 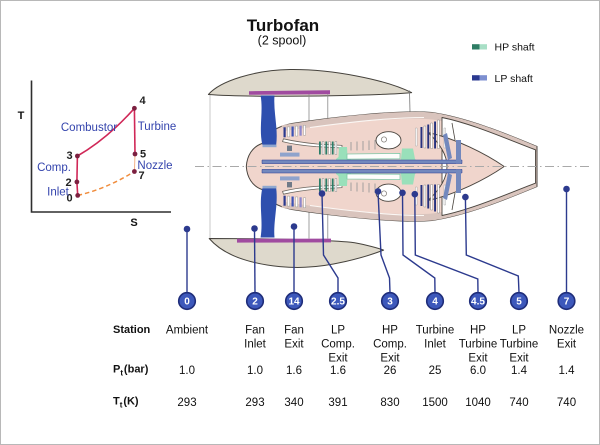 I want to click on svg-text: 1500, so click(x=435, y=403).